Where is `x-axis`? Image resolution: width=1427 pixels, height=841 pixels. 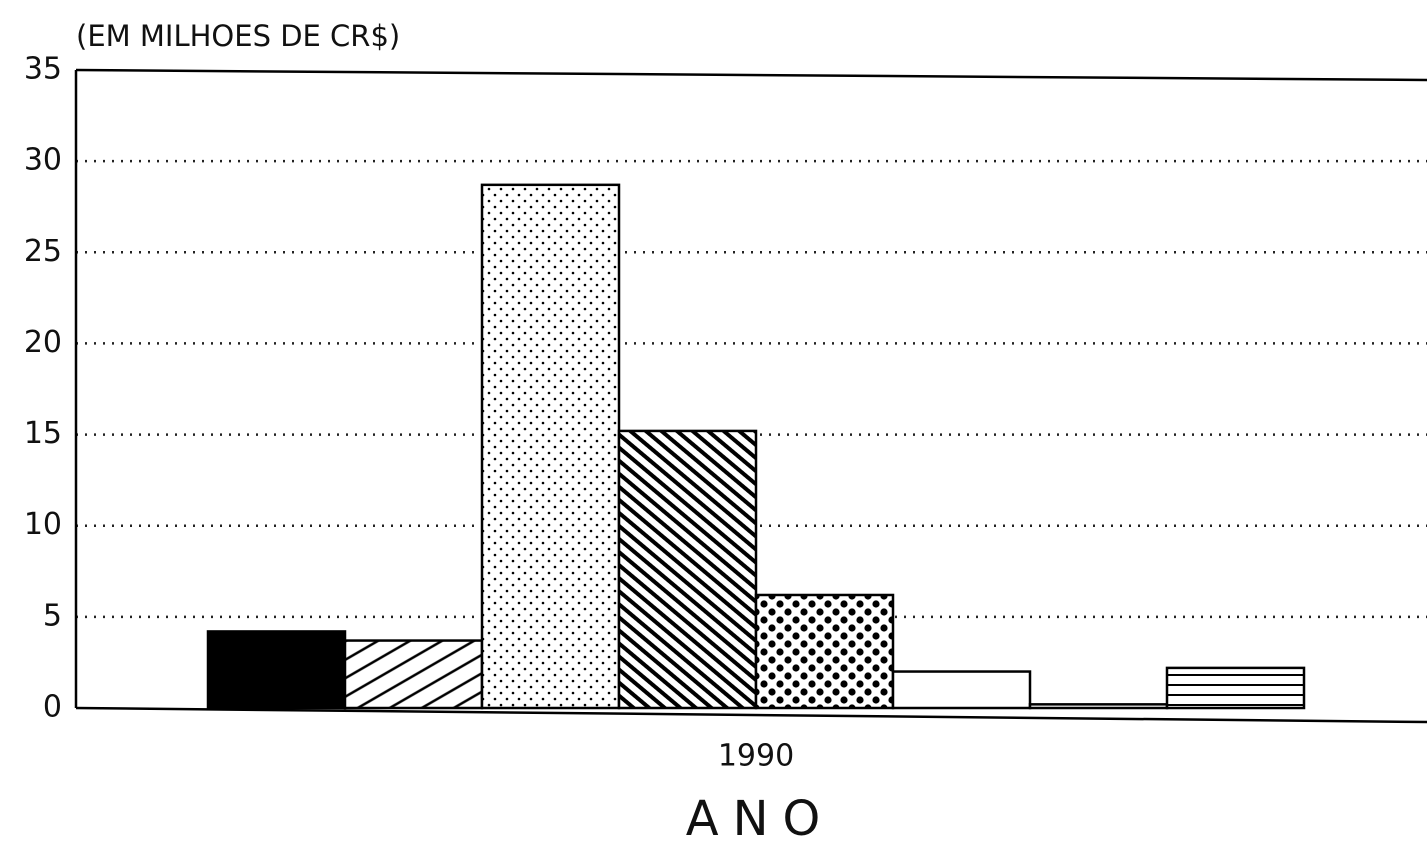 x-axis is located at coordinates (751, 715).